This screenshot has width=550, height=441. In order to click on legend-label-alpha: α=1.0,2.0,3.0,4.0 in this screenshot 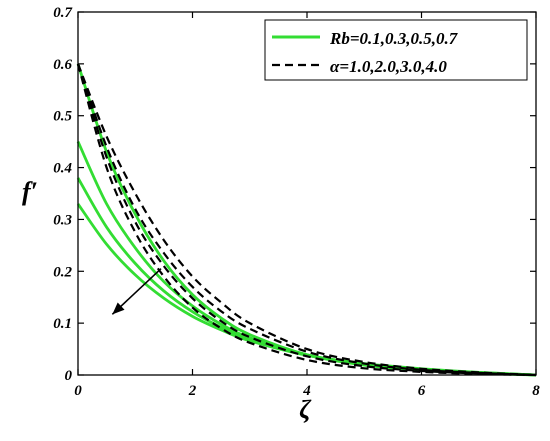, I will do `click(388, 66)`.